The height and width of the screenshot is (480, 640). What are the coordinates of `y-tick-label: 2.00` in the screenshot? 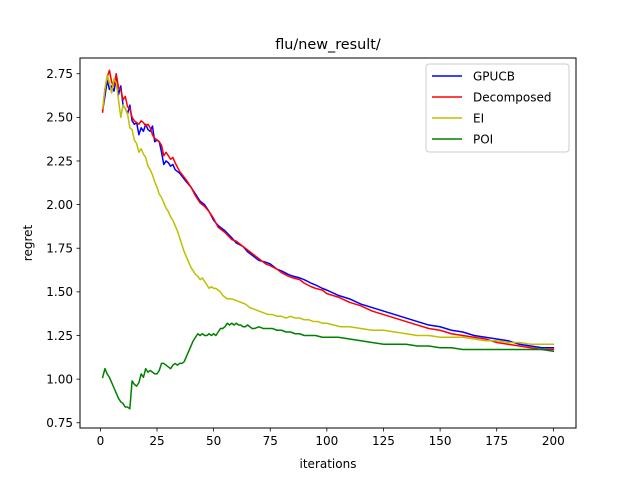 It's located at (59, 205).